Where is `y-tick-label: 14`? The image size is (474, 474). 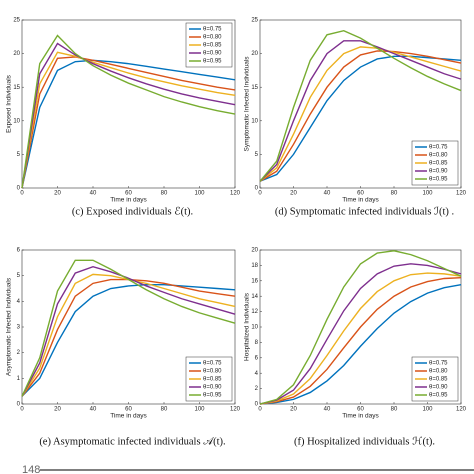
y-tick-label: 14 is located at coordinates (254, 297).